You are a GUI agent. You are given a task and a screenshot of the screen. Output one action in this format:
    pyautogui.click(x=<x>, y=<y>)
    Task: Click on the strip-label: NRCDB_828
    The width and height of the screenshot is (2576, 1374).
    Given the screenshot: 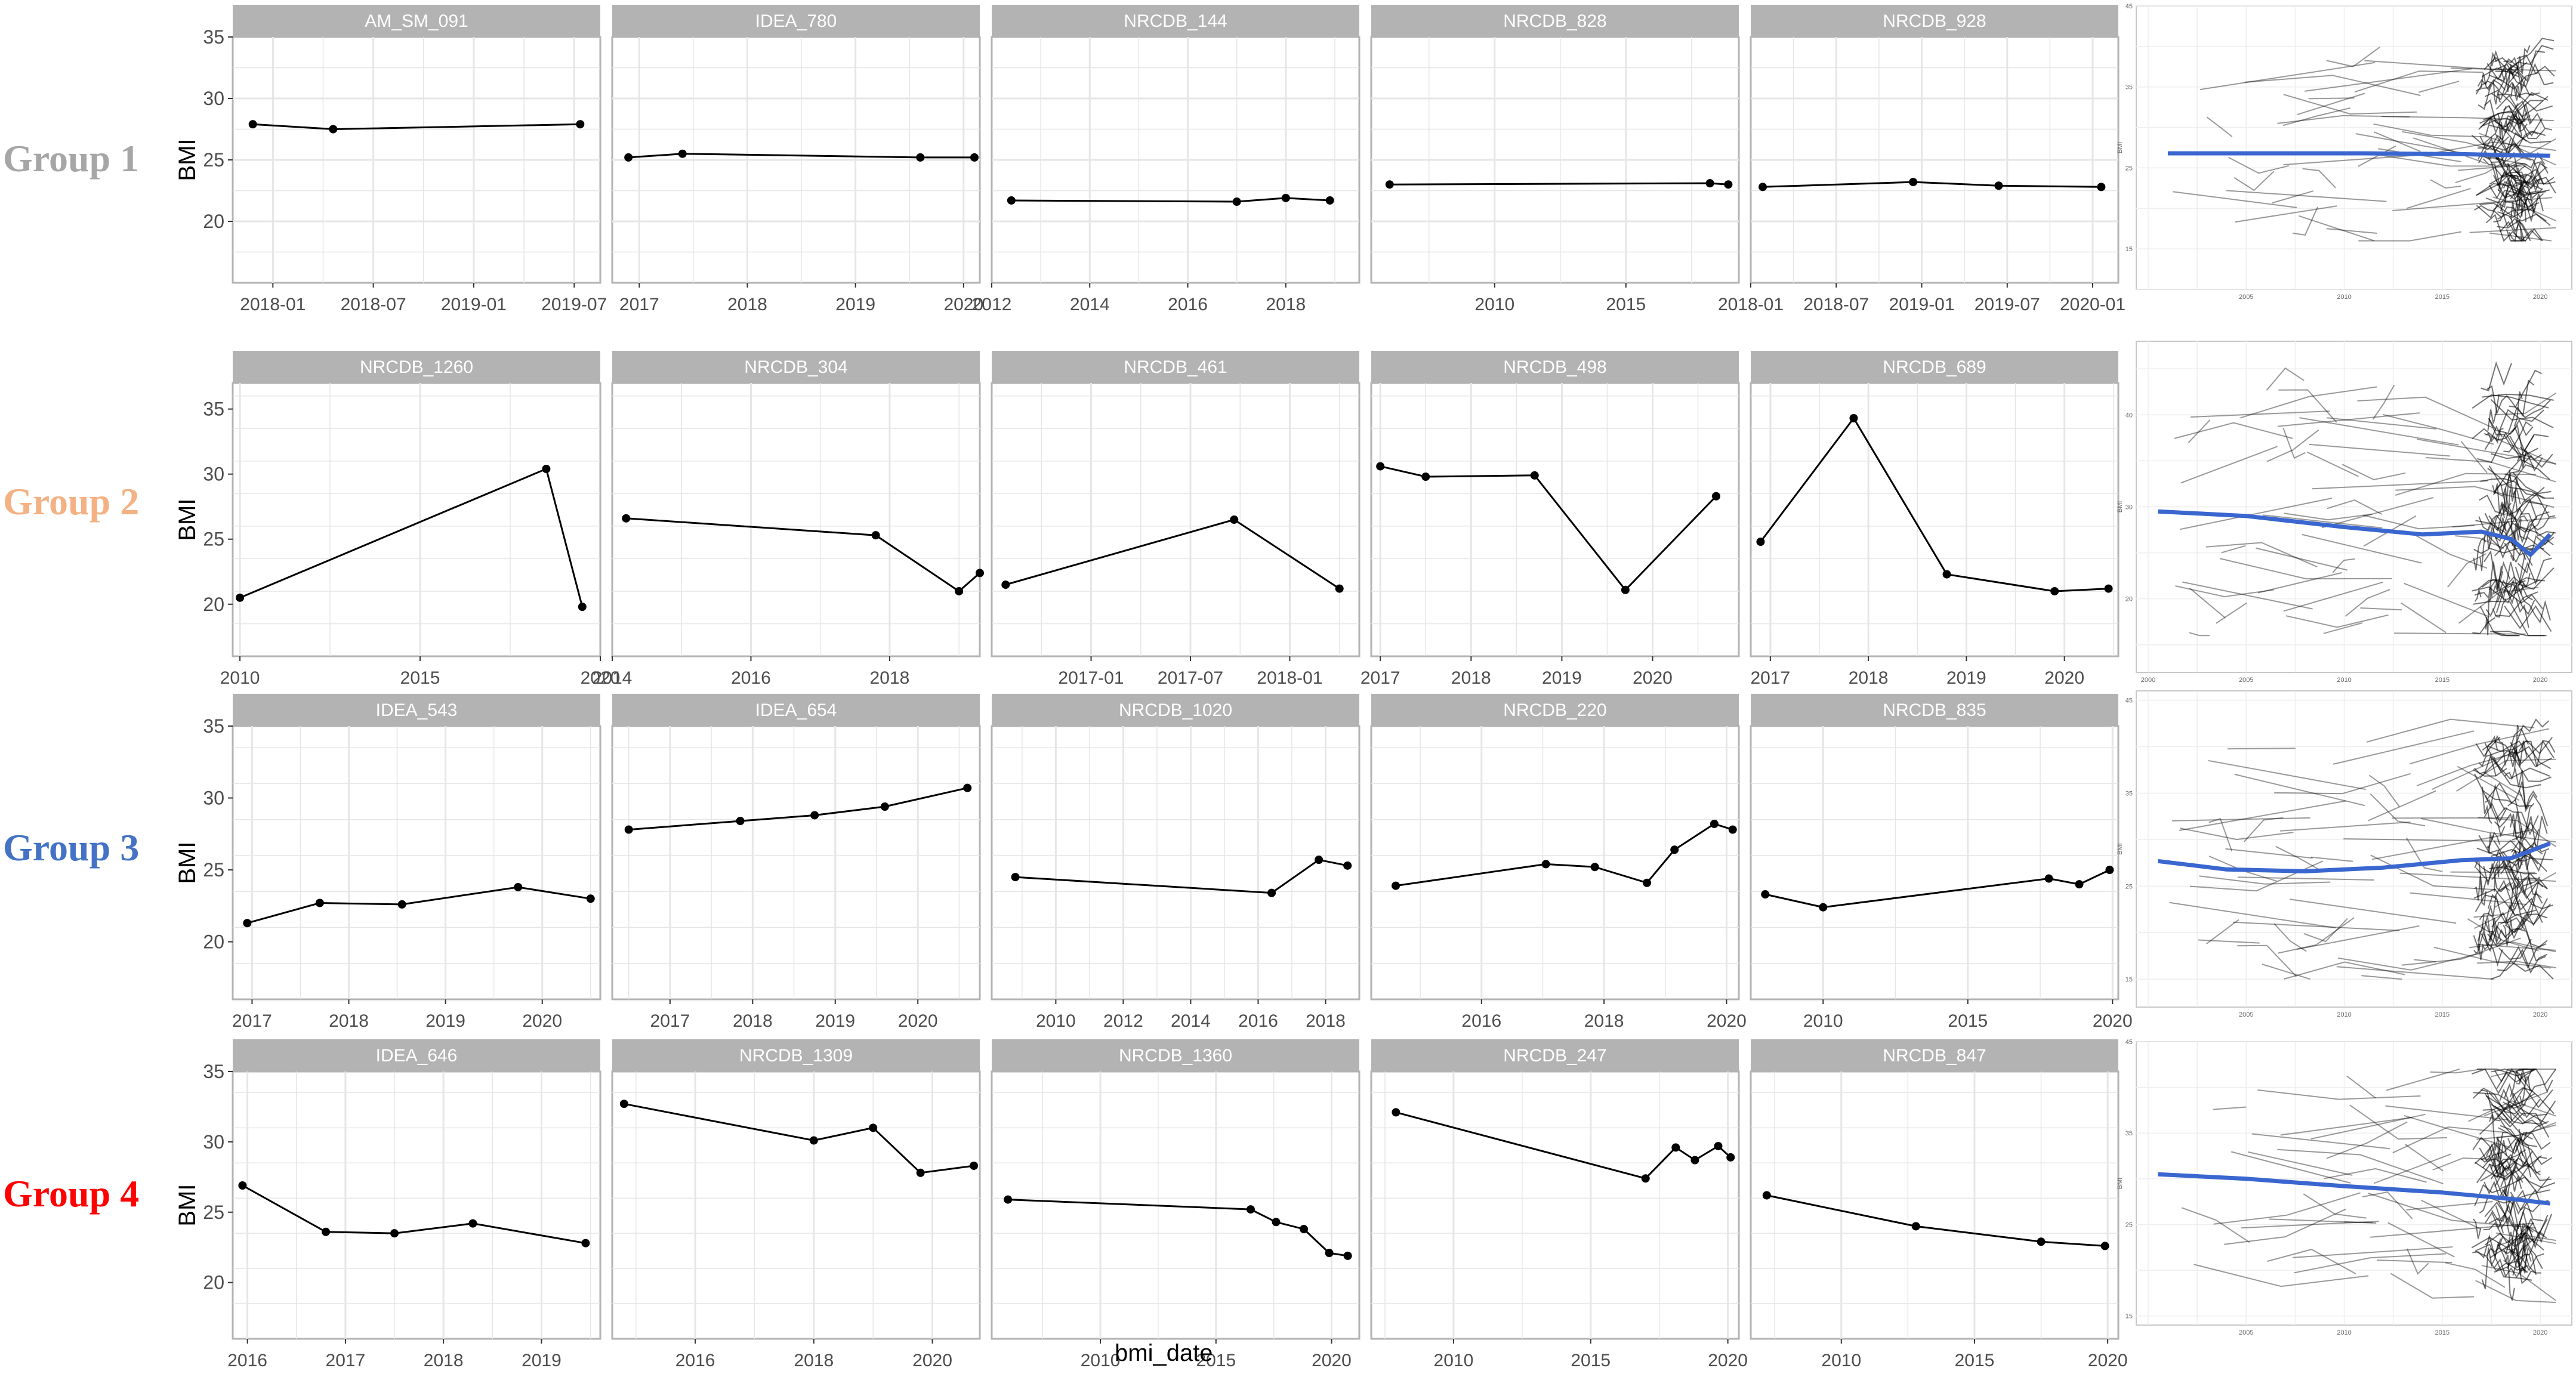 What is the action you would take?
    pyautogui.click(x=1554, y=21)
    